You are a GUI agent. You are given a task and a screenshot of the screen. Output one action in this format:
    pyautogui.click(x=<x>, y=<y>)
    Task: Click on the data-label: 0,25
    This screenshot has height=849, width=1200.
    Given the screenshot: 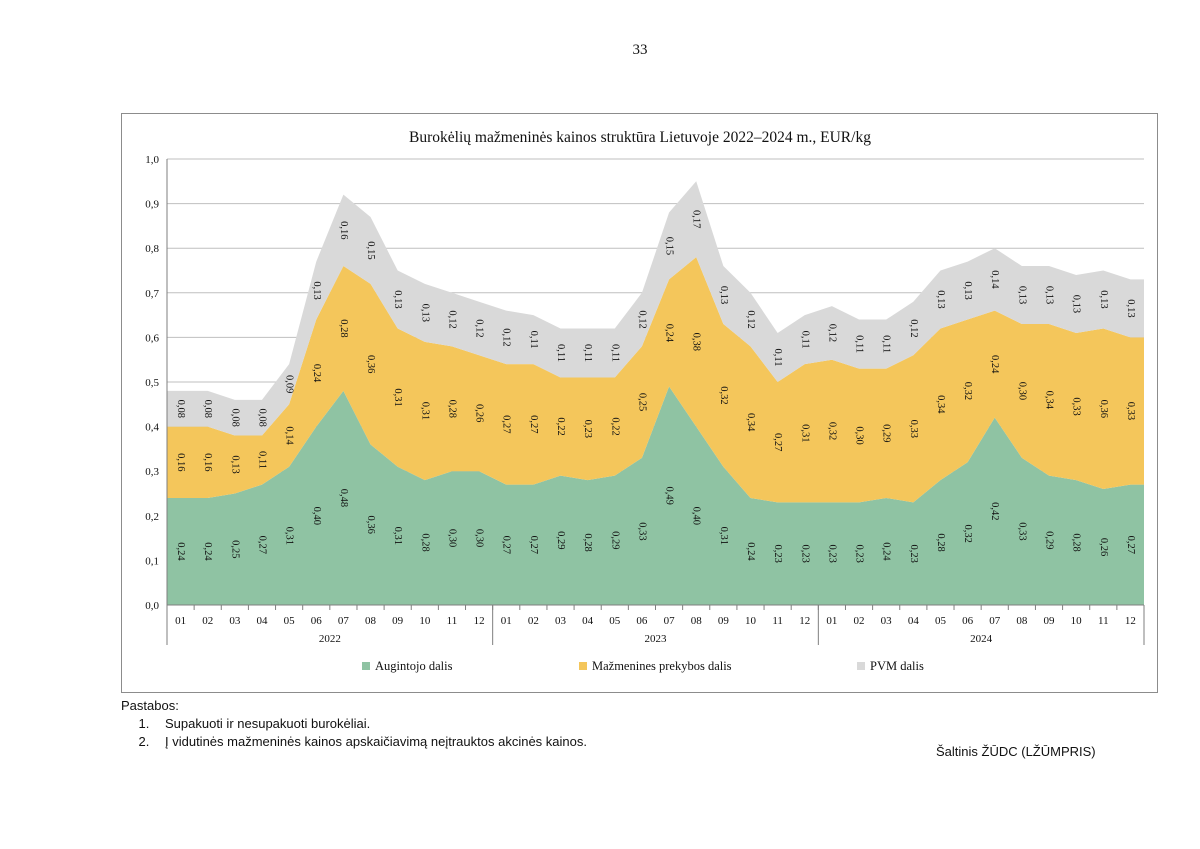 What is the action you would take?
    pyautogui.click(x=234, y=549)
    